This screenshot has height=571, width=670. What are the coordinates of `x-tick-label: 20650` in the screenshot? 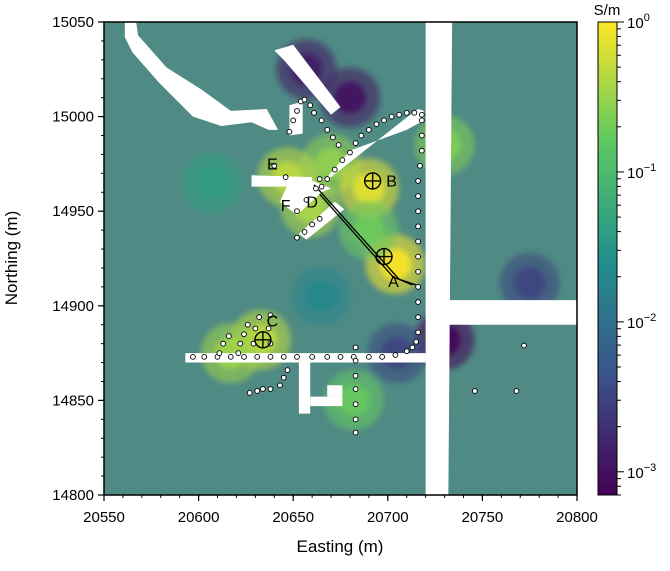 It's located at (293, 517).